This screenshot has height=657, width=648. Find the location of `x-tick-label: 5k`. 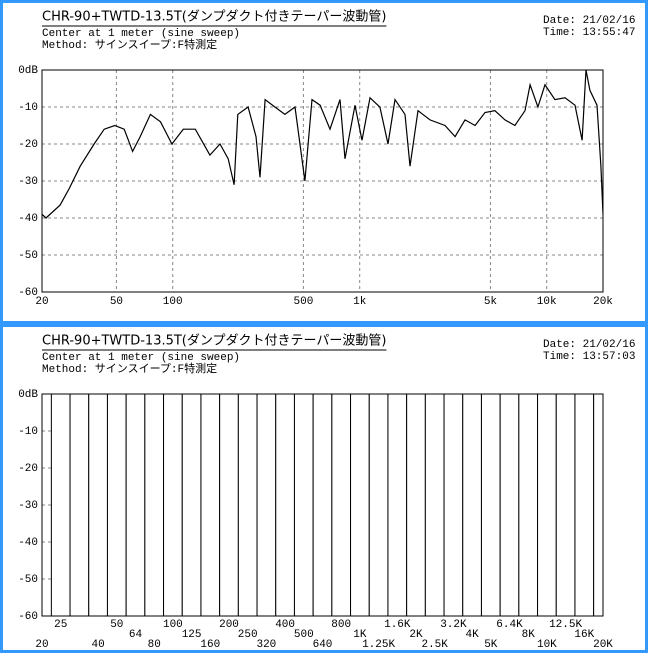

x-tick-label: 5k is located at coordinates (491, 302).